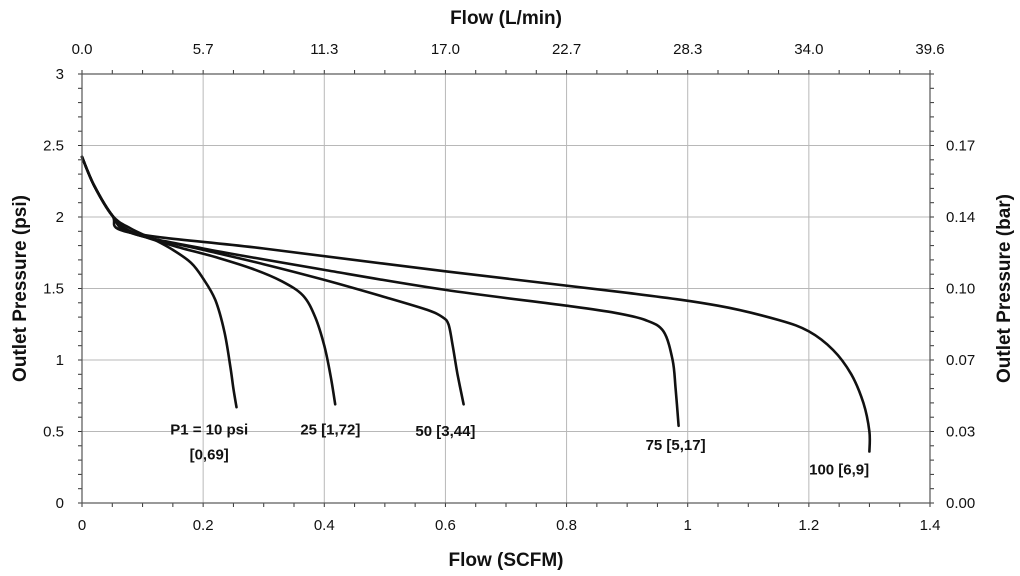 The width and height of the screenshot is (1020, 576). What do you see at coordinates (445, 49) in the screenshot?
I see `x2-tick-label: 17.0` at bounding box center [445, 49].